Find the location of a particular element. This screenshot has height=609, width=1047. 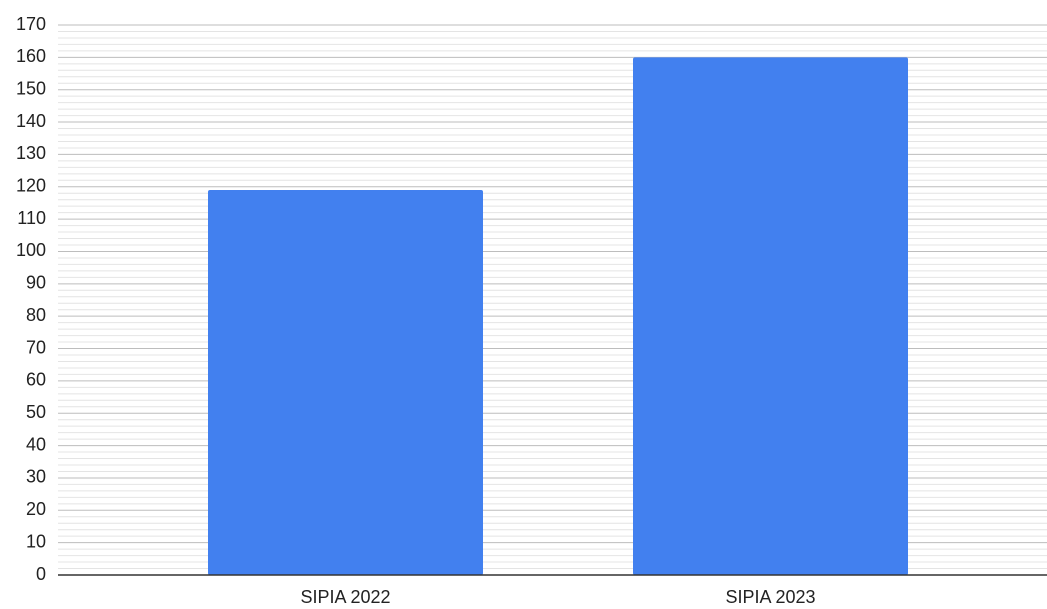

y-tick-label: 170 is located at coordinates (31, 24).